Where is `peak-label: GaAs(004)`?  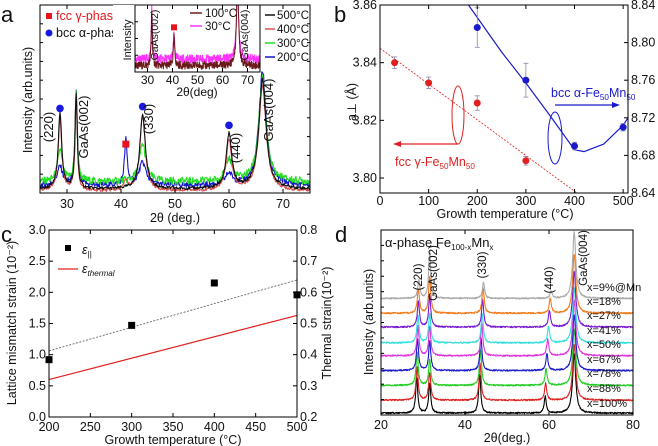
peak-label: GaAs(004) is located at coordinates (584, 258).